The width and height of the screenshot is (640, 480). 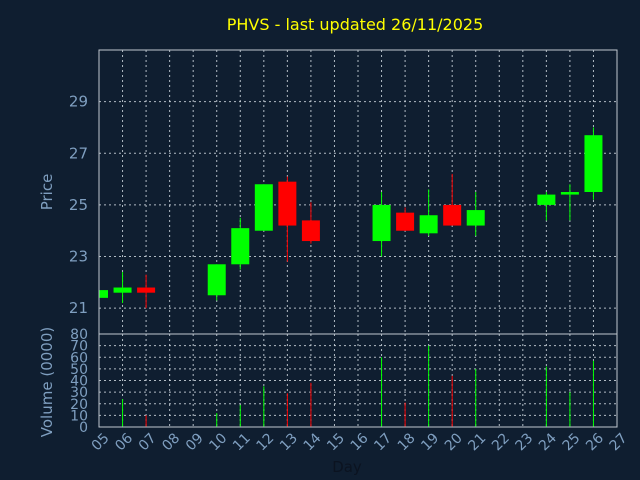 What do you see at coordinates (407, 442) in the screenshot?
I see `x-tick-label: 18` at bounding box center [407, 442].